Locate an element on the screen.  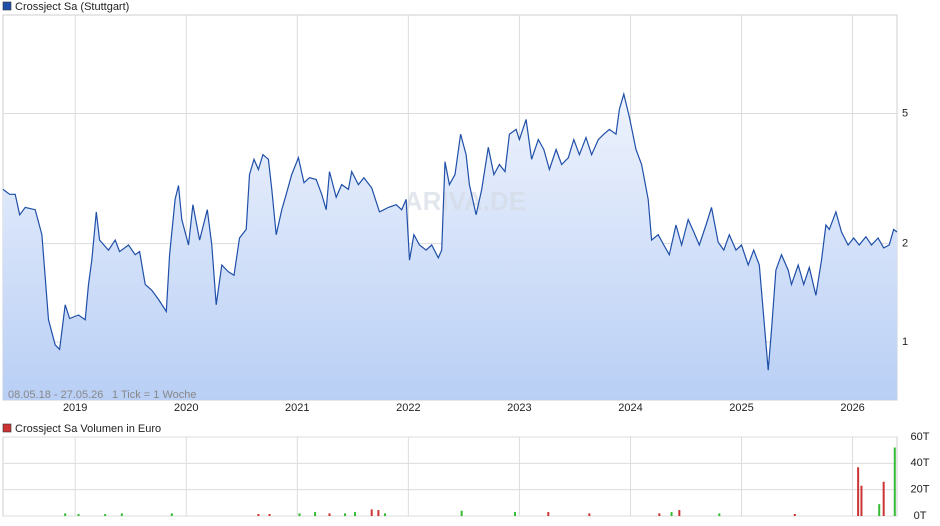
x-tick-label: 2026 is located at coordinates (852, 408).